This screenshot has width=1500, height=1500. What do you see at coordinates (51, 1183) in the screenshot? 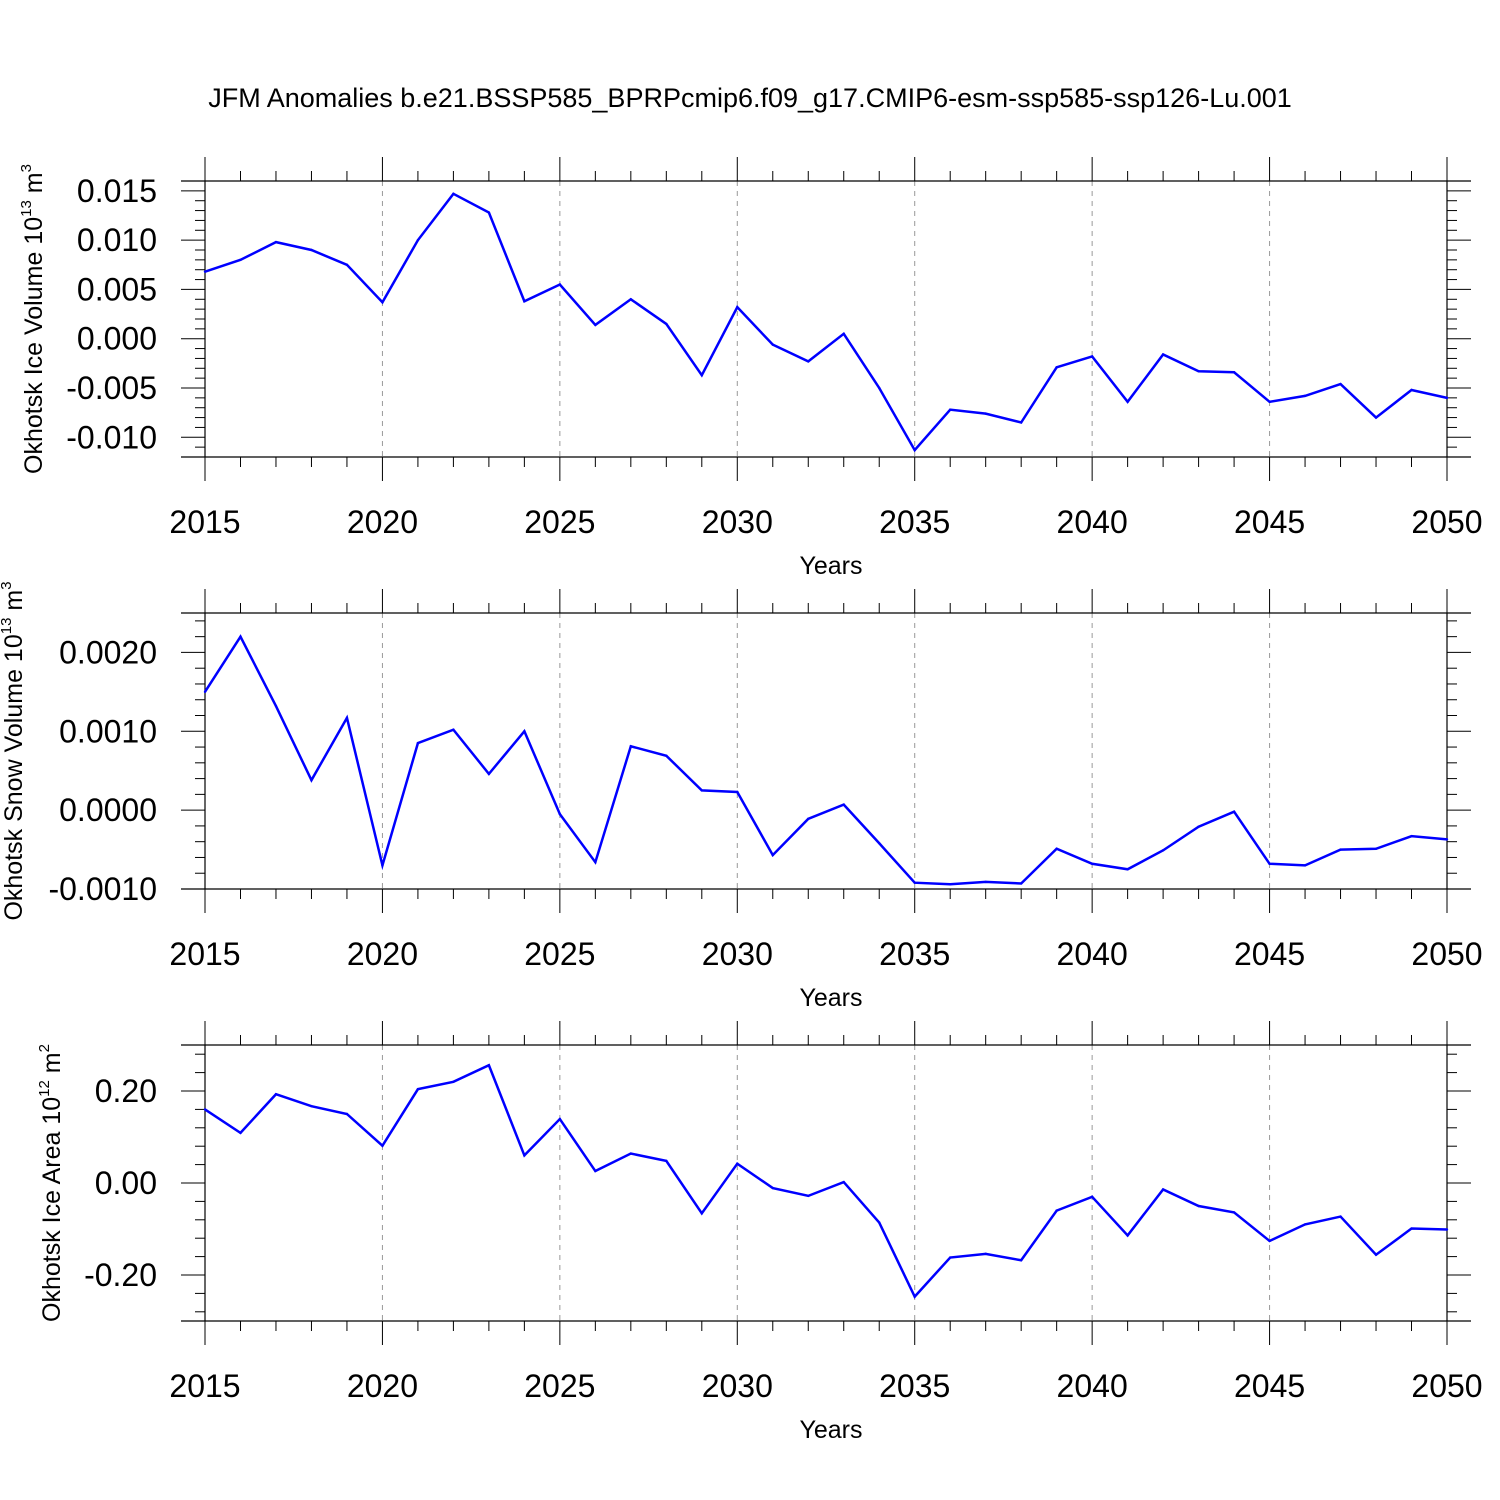
I see `y-axis-label: Okhotsk Ice Area 1012 m2` at bounding box center [51, 1183].